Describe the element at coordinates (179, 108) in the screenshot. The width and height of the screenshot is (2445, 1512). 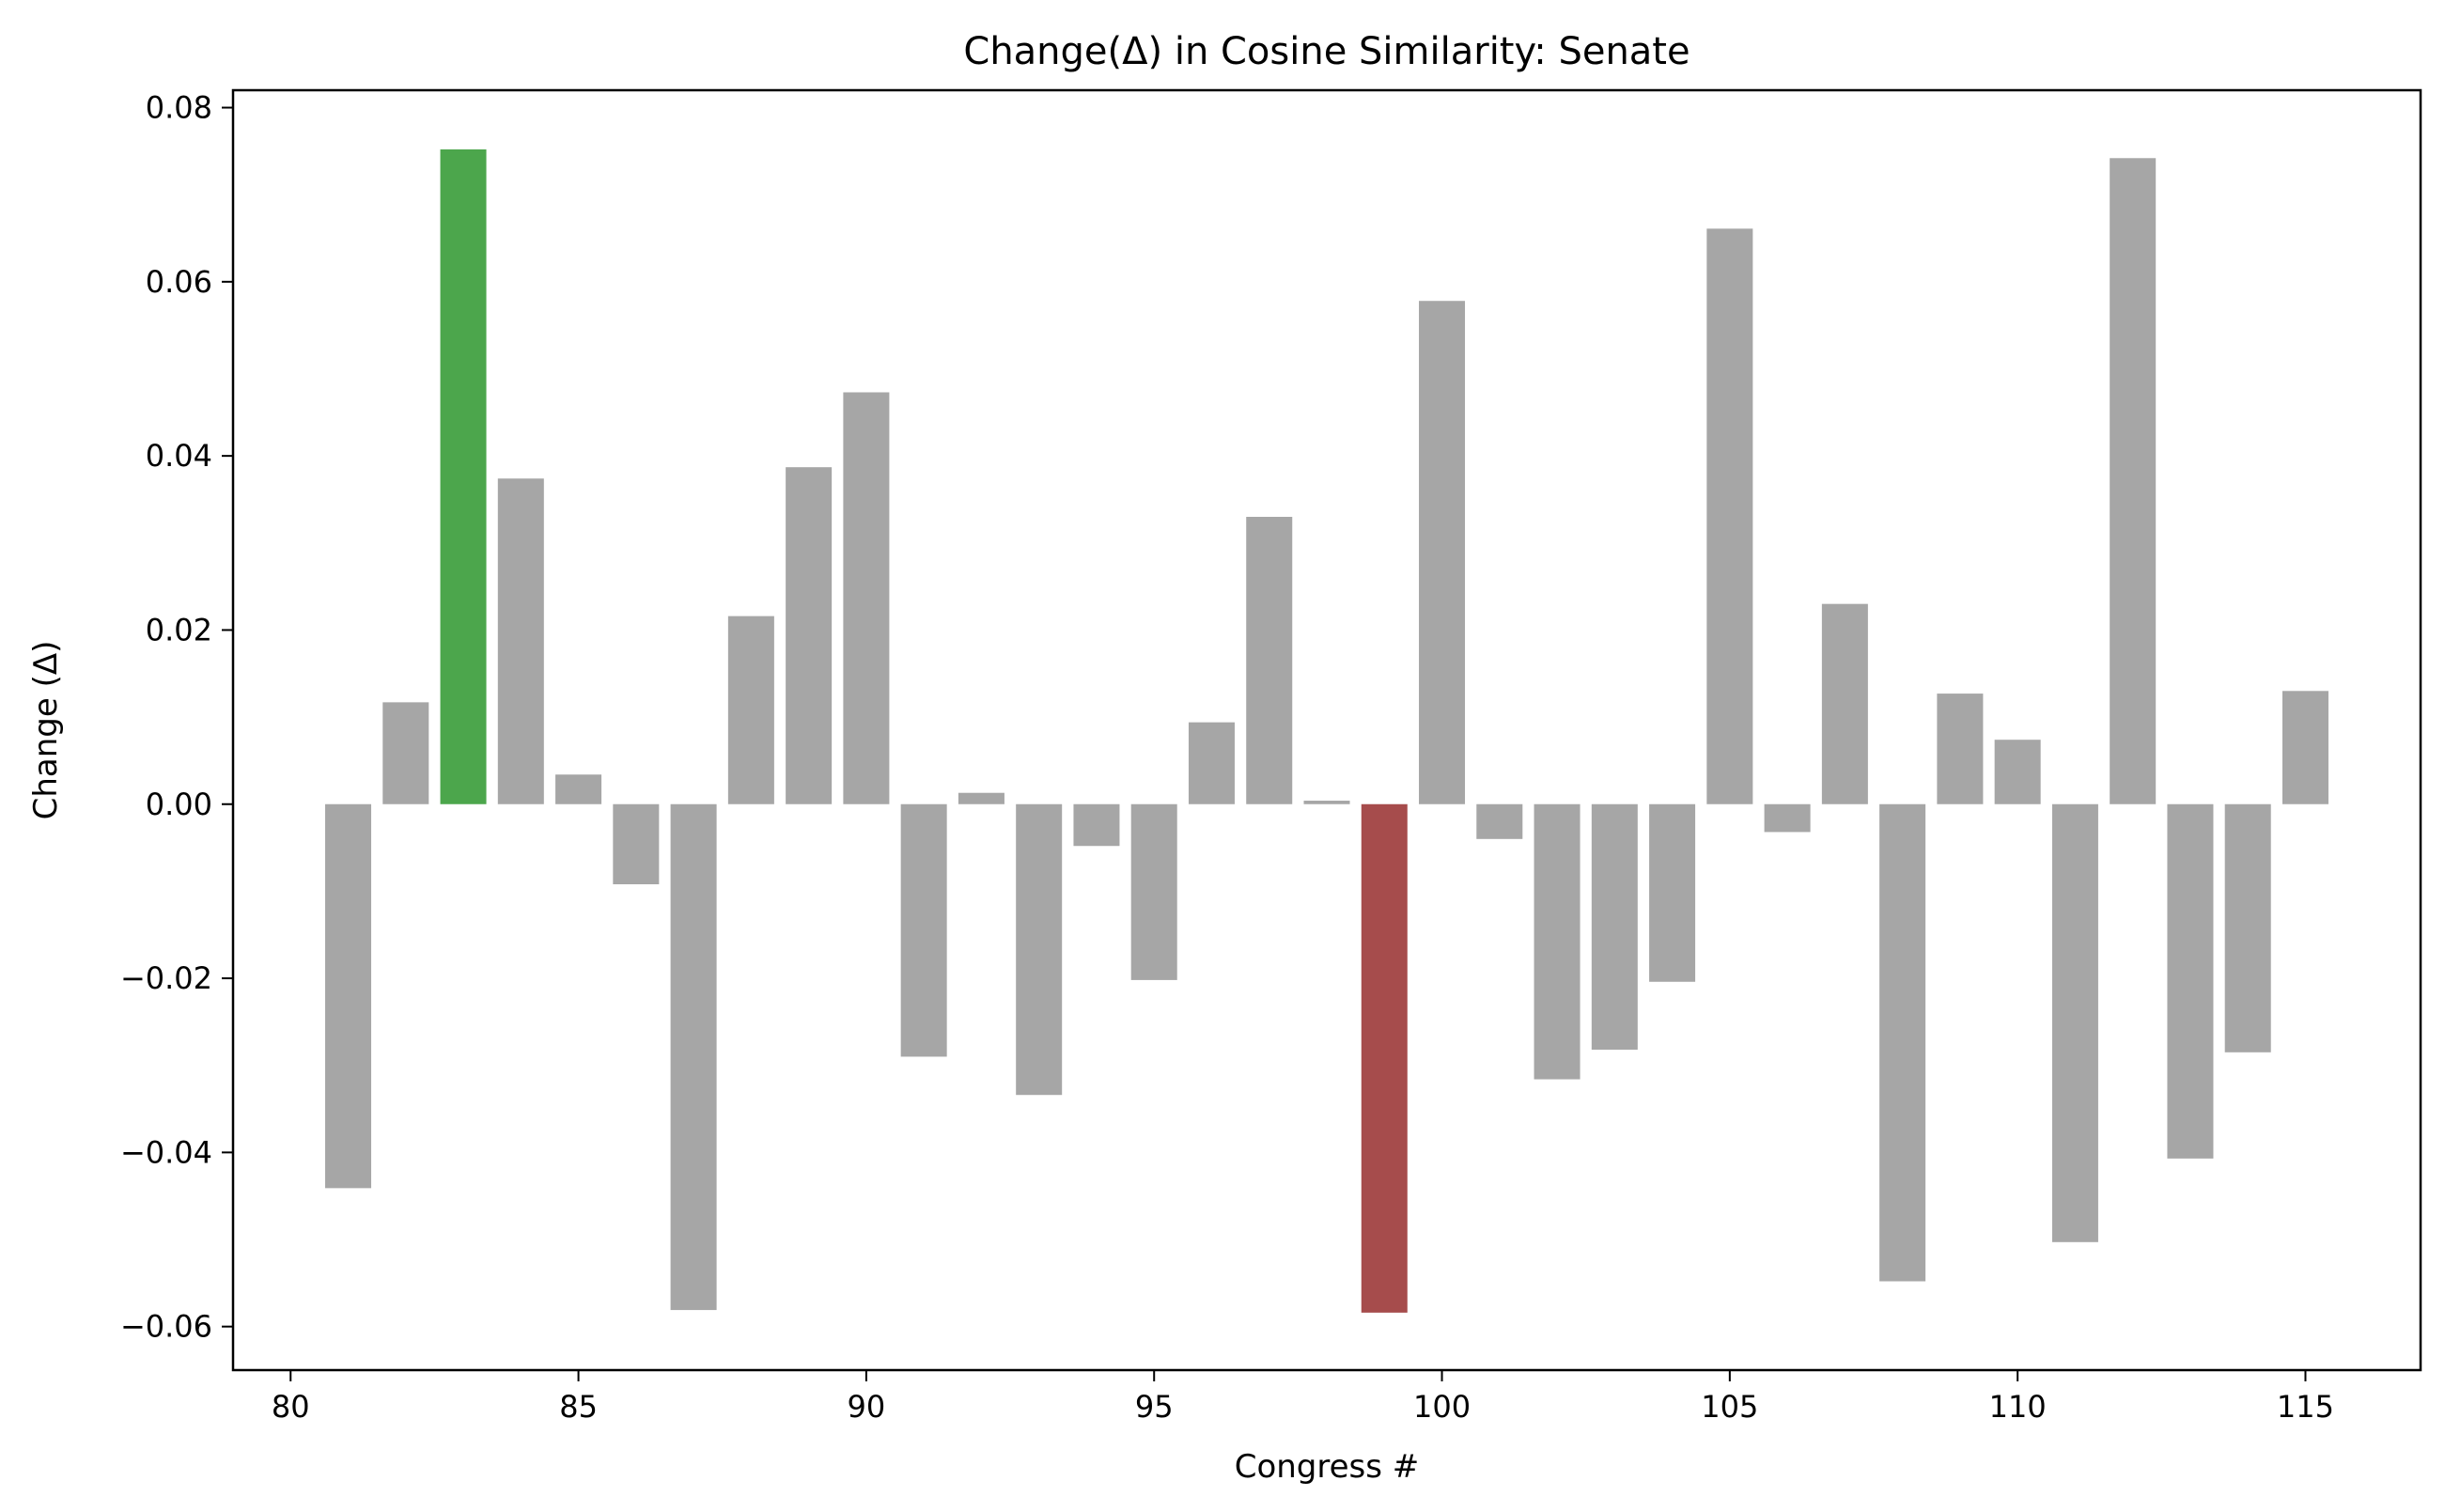
I see `y-tick-label: 0.08` at that location.